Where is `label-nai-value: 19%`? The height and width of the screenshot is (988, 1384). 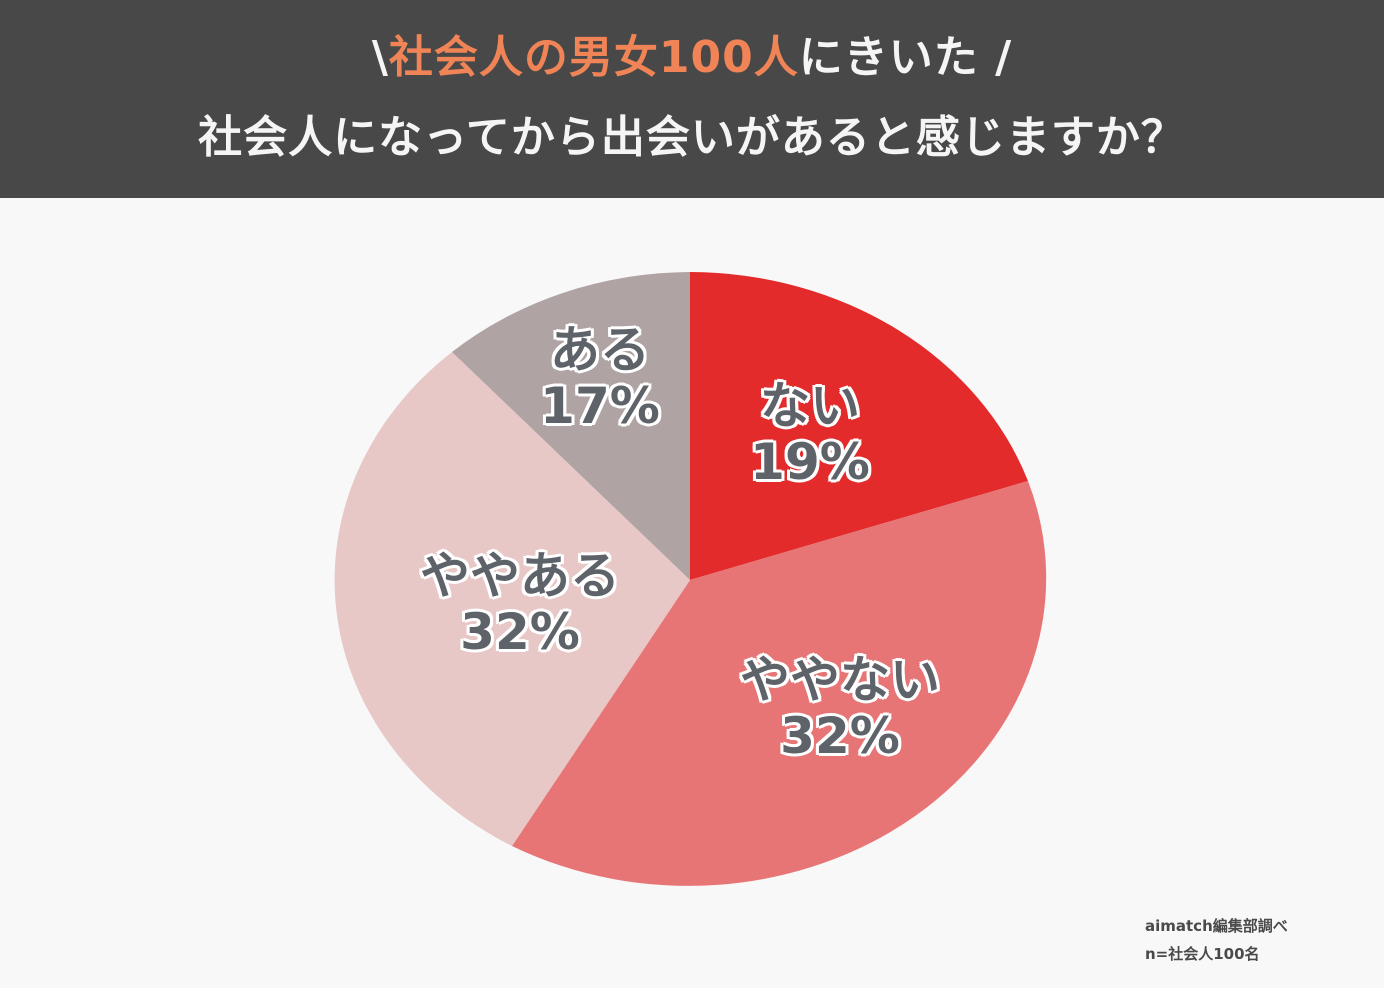 label-nai-value: 19% is located at coordinates (810, 462).